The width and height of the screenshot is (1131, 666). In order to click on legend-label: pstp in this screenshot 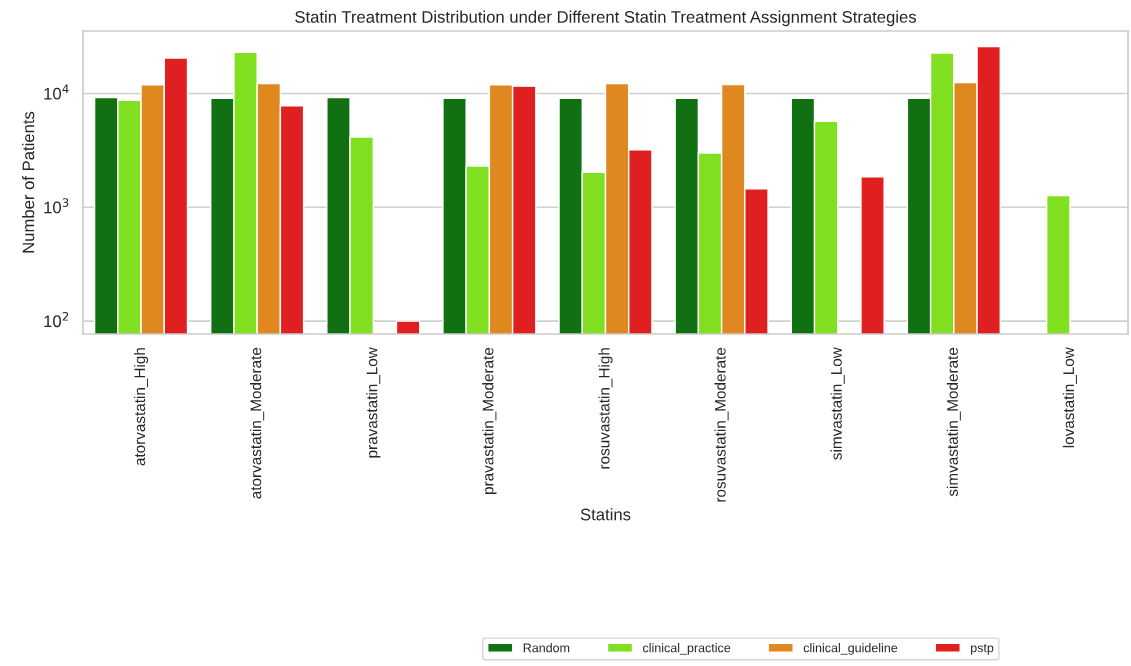, I will do `click(982, 649)`.